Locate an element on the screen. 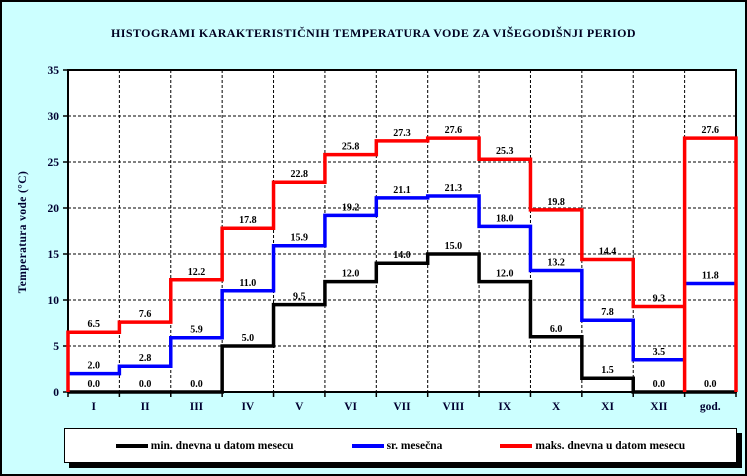  legend-item-0: min. dnevna u datom mesecu is located at coordinates (204, 445).